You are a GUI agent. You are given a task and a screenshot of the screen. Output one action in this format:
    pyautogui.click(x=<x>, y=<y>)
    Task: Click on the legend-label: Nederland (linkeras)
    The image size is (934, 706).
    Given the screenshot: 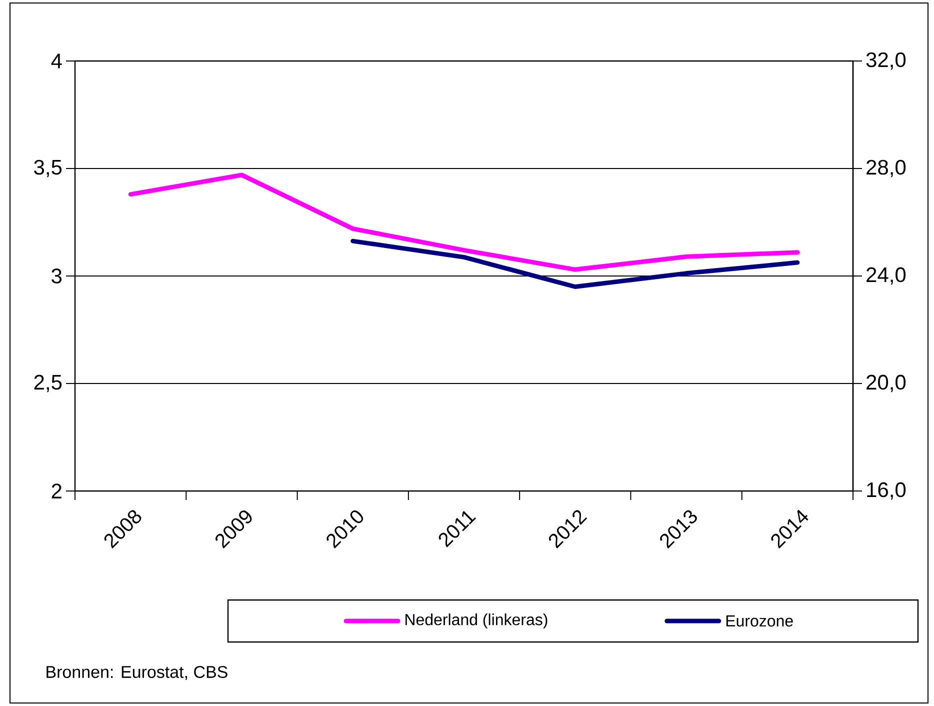 What is the action you would take?
    pyautogui.click(x=477, y=621)
    